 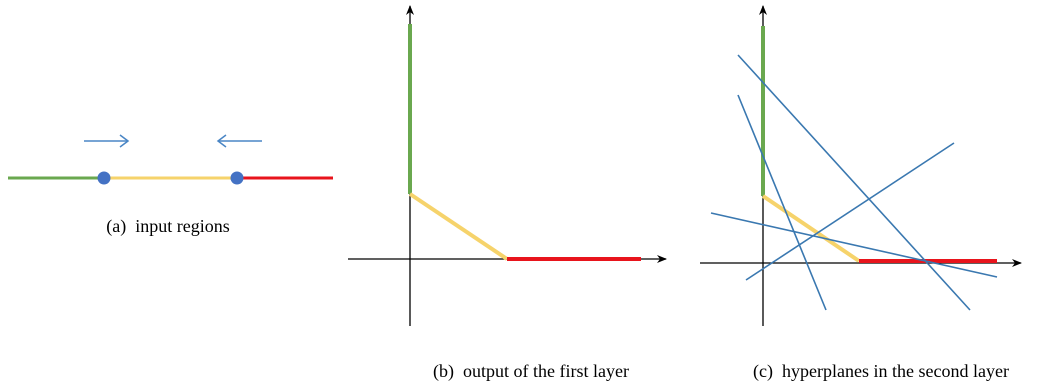 What do you see at coordinates (881, 371) in the screenshot?
I see `caption-c: (c) hyperplanes in the second layer` at bounding box center [881, 371].